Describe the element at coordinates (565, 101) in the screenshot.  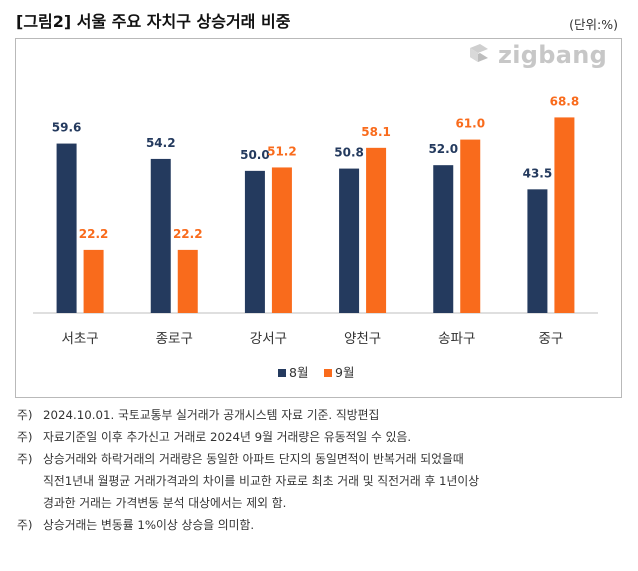
I see `data-label-sep-6: 68.8` at that location.